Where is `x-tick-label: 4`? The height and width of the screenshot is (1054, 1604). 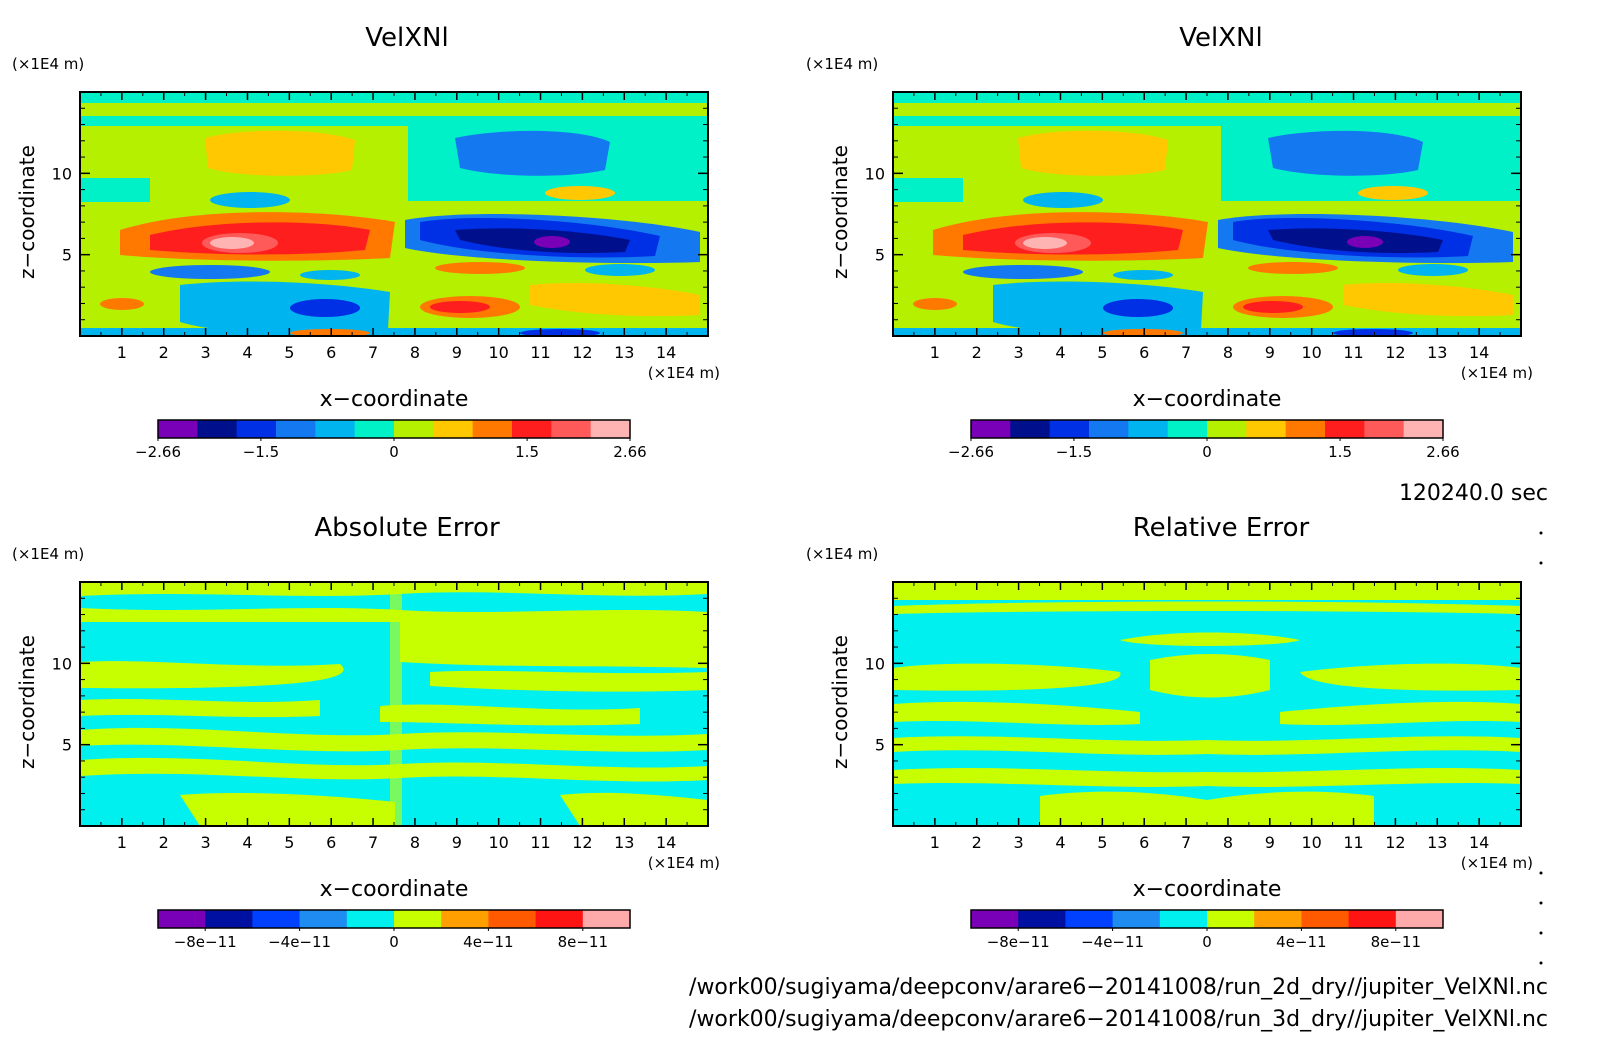 x-tick-label: 4 is located at coordinates (247, 842).